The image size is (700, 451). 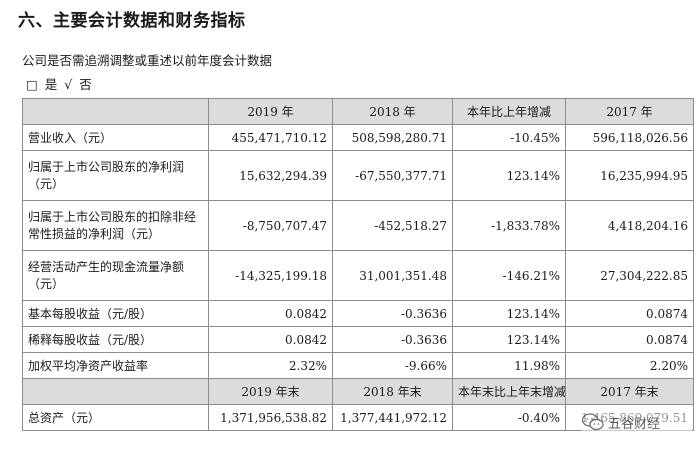 What do you see at coordinates (392, 365) in the screenshot?
I see `cell-2018: -9.66%` at bounding box center [392, 365].